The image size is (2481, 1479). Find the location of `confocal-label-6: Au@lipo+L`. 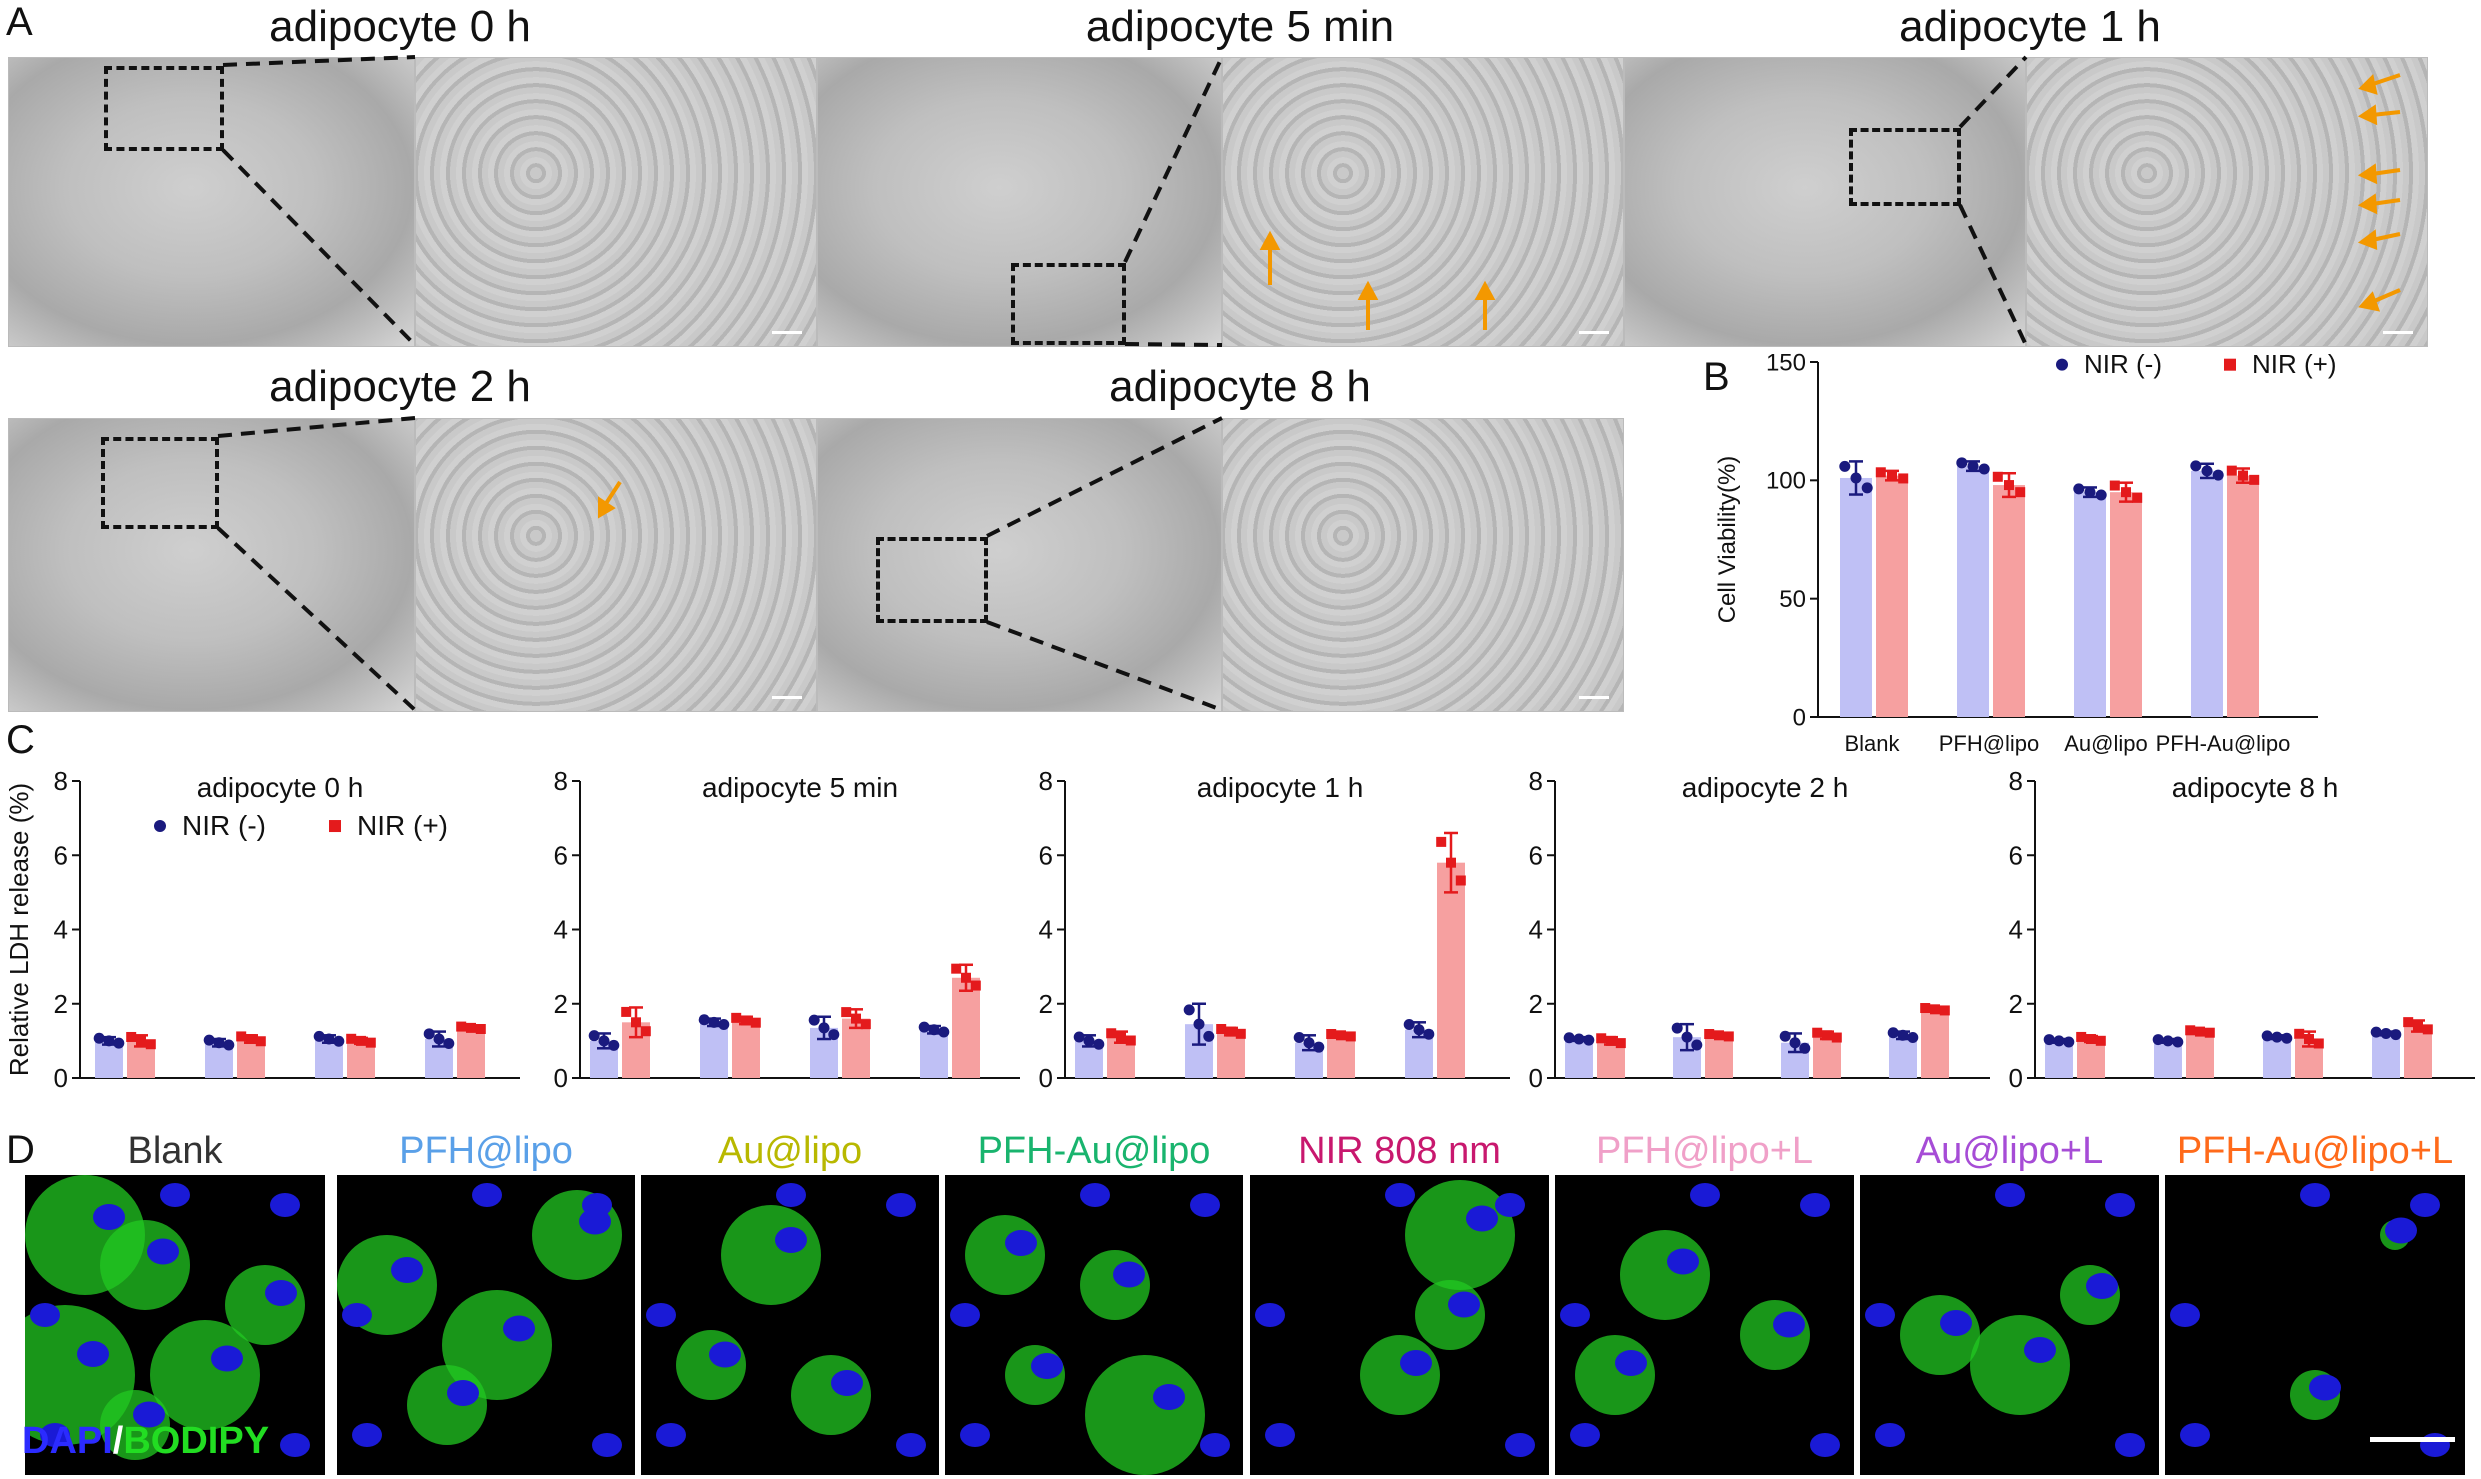

confocal-label-6: Au@lipo+L is located at coordinates (2009, 1151).